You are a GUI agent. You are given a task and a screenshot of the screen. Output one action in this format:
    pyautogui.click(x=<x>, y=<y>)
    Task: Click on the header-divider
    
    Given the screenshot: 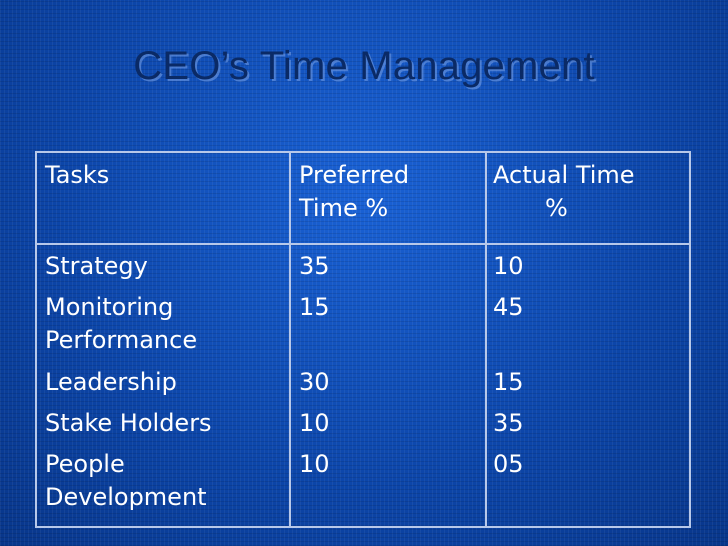 What is the action you would take?
    pyautogui.click(x=363, y=244)
    